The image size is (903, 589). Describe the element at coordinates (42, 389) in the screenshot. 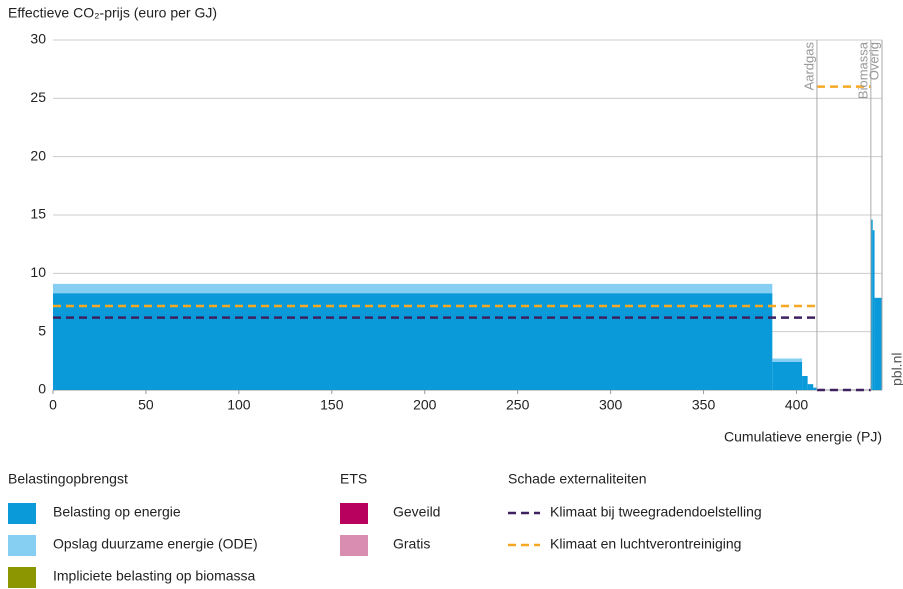

I see `y-tick-label: 0` at that location.